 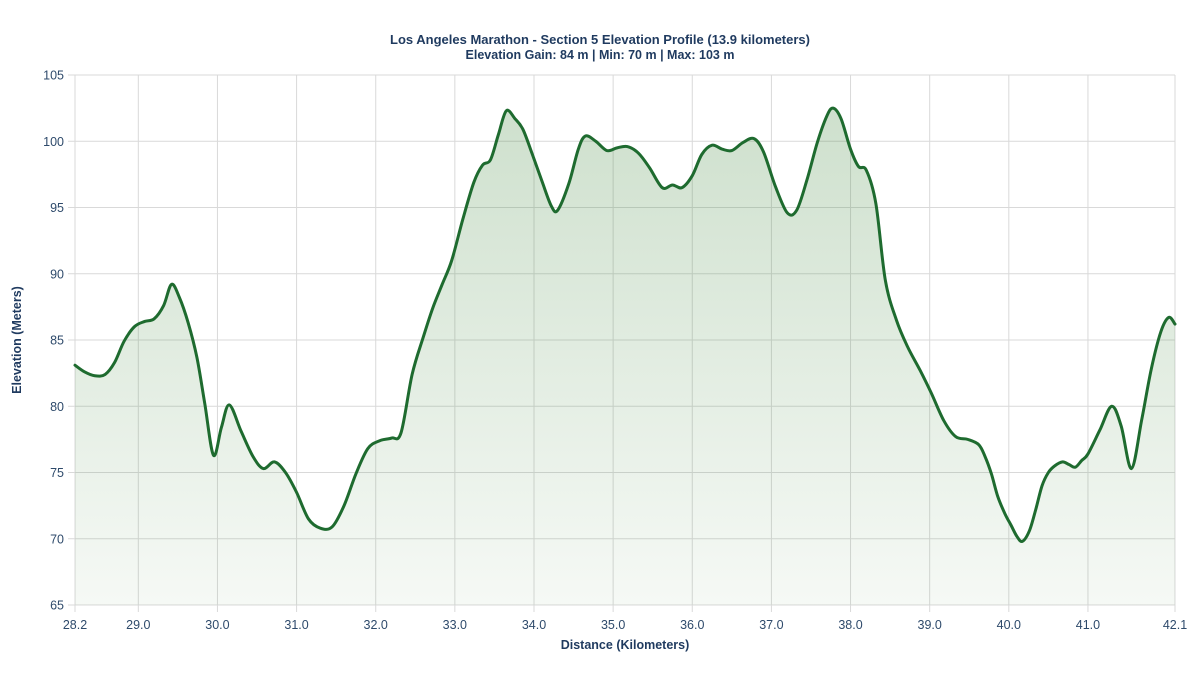 I want to click on x-tick-label: 41.0, so click(x=1088, y=625).